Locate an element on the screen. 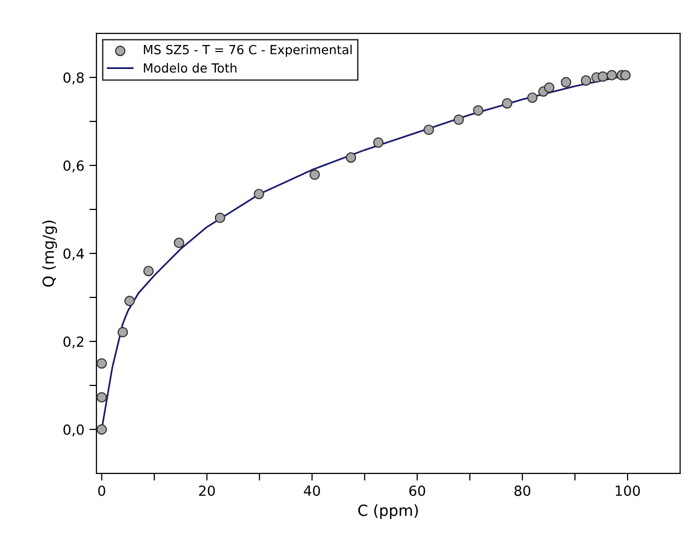 This screenshot has width=699, height=557. y-tick-label: 0,4 is located at coordinates (73, 254).